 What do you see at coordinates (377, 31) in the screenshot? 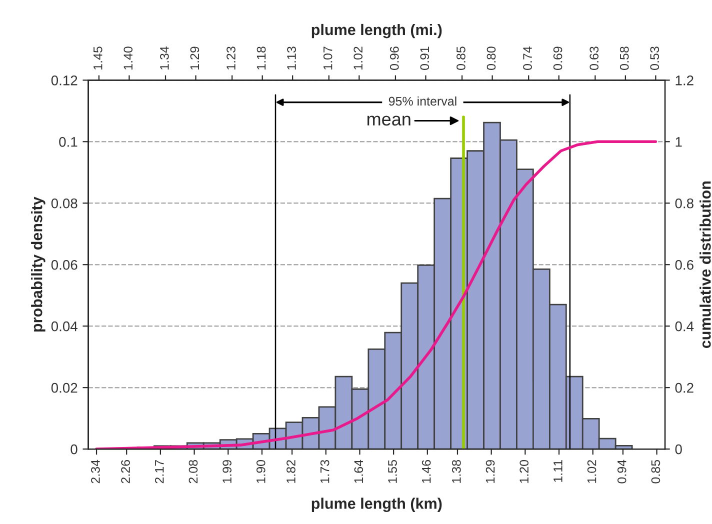
I see `x2-axis-title: plume length (mi.)` at bounding box center [377, 31].